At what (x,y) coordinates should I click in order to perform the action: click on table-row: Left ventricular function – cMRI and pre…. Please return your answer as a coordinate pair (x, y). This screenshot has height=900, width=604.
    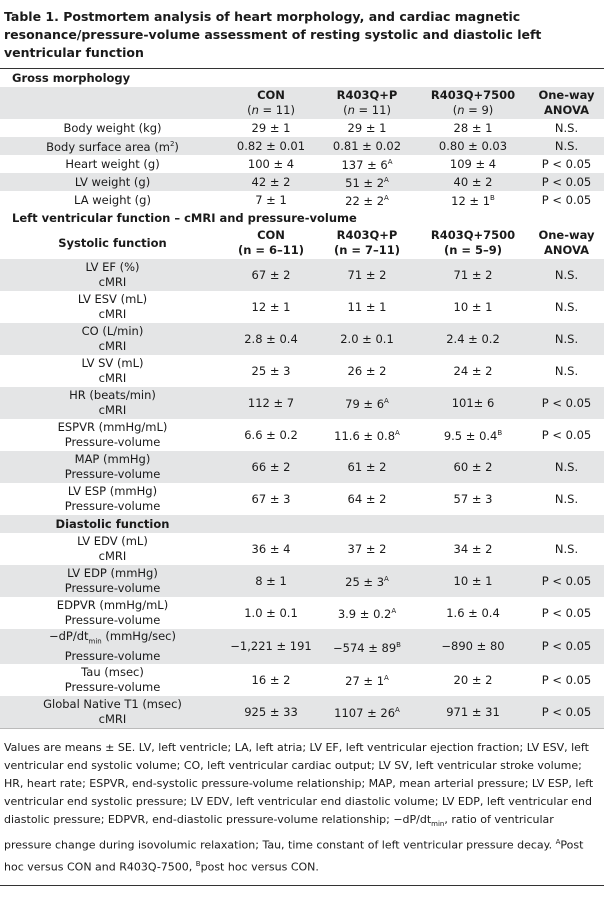
    Looking at the image, I should click on (302, 218).